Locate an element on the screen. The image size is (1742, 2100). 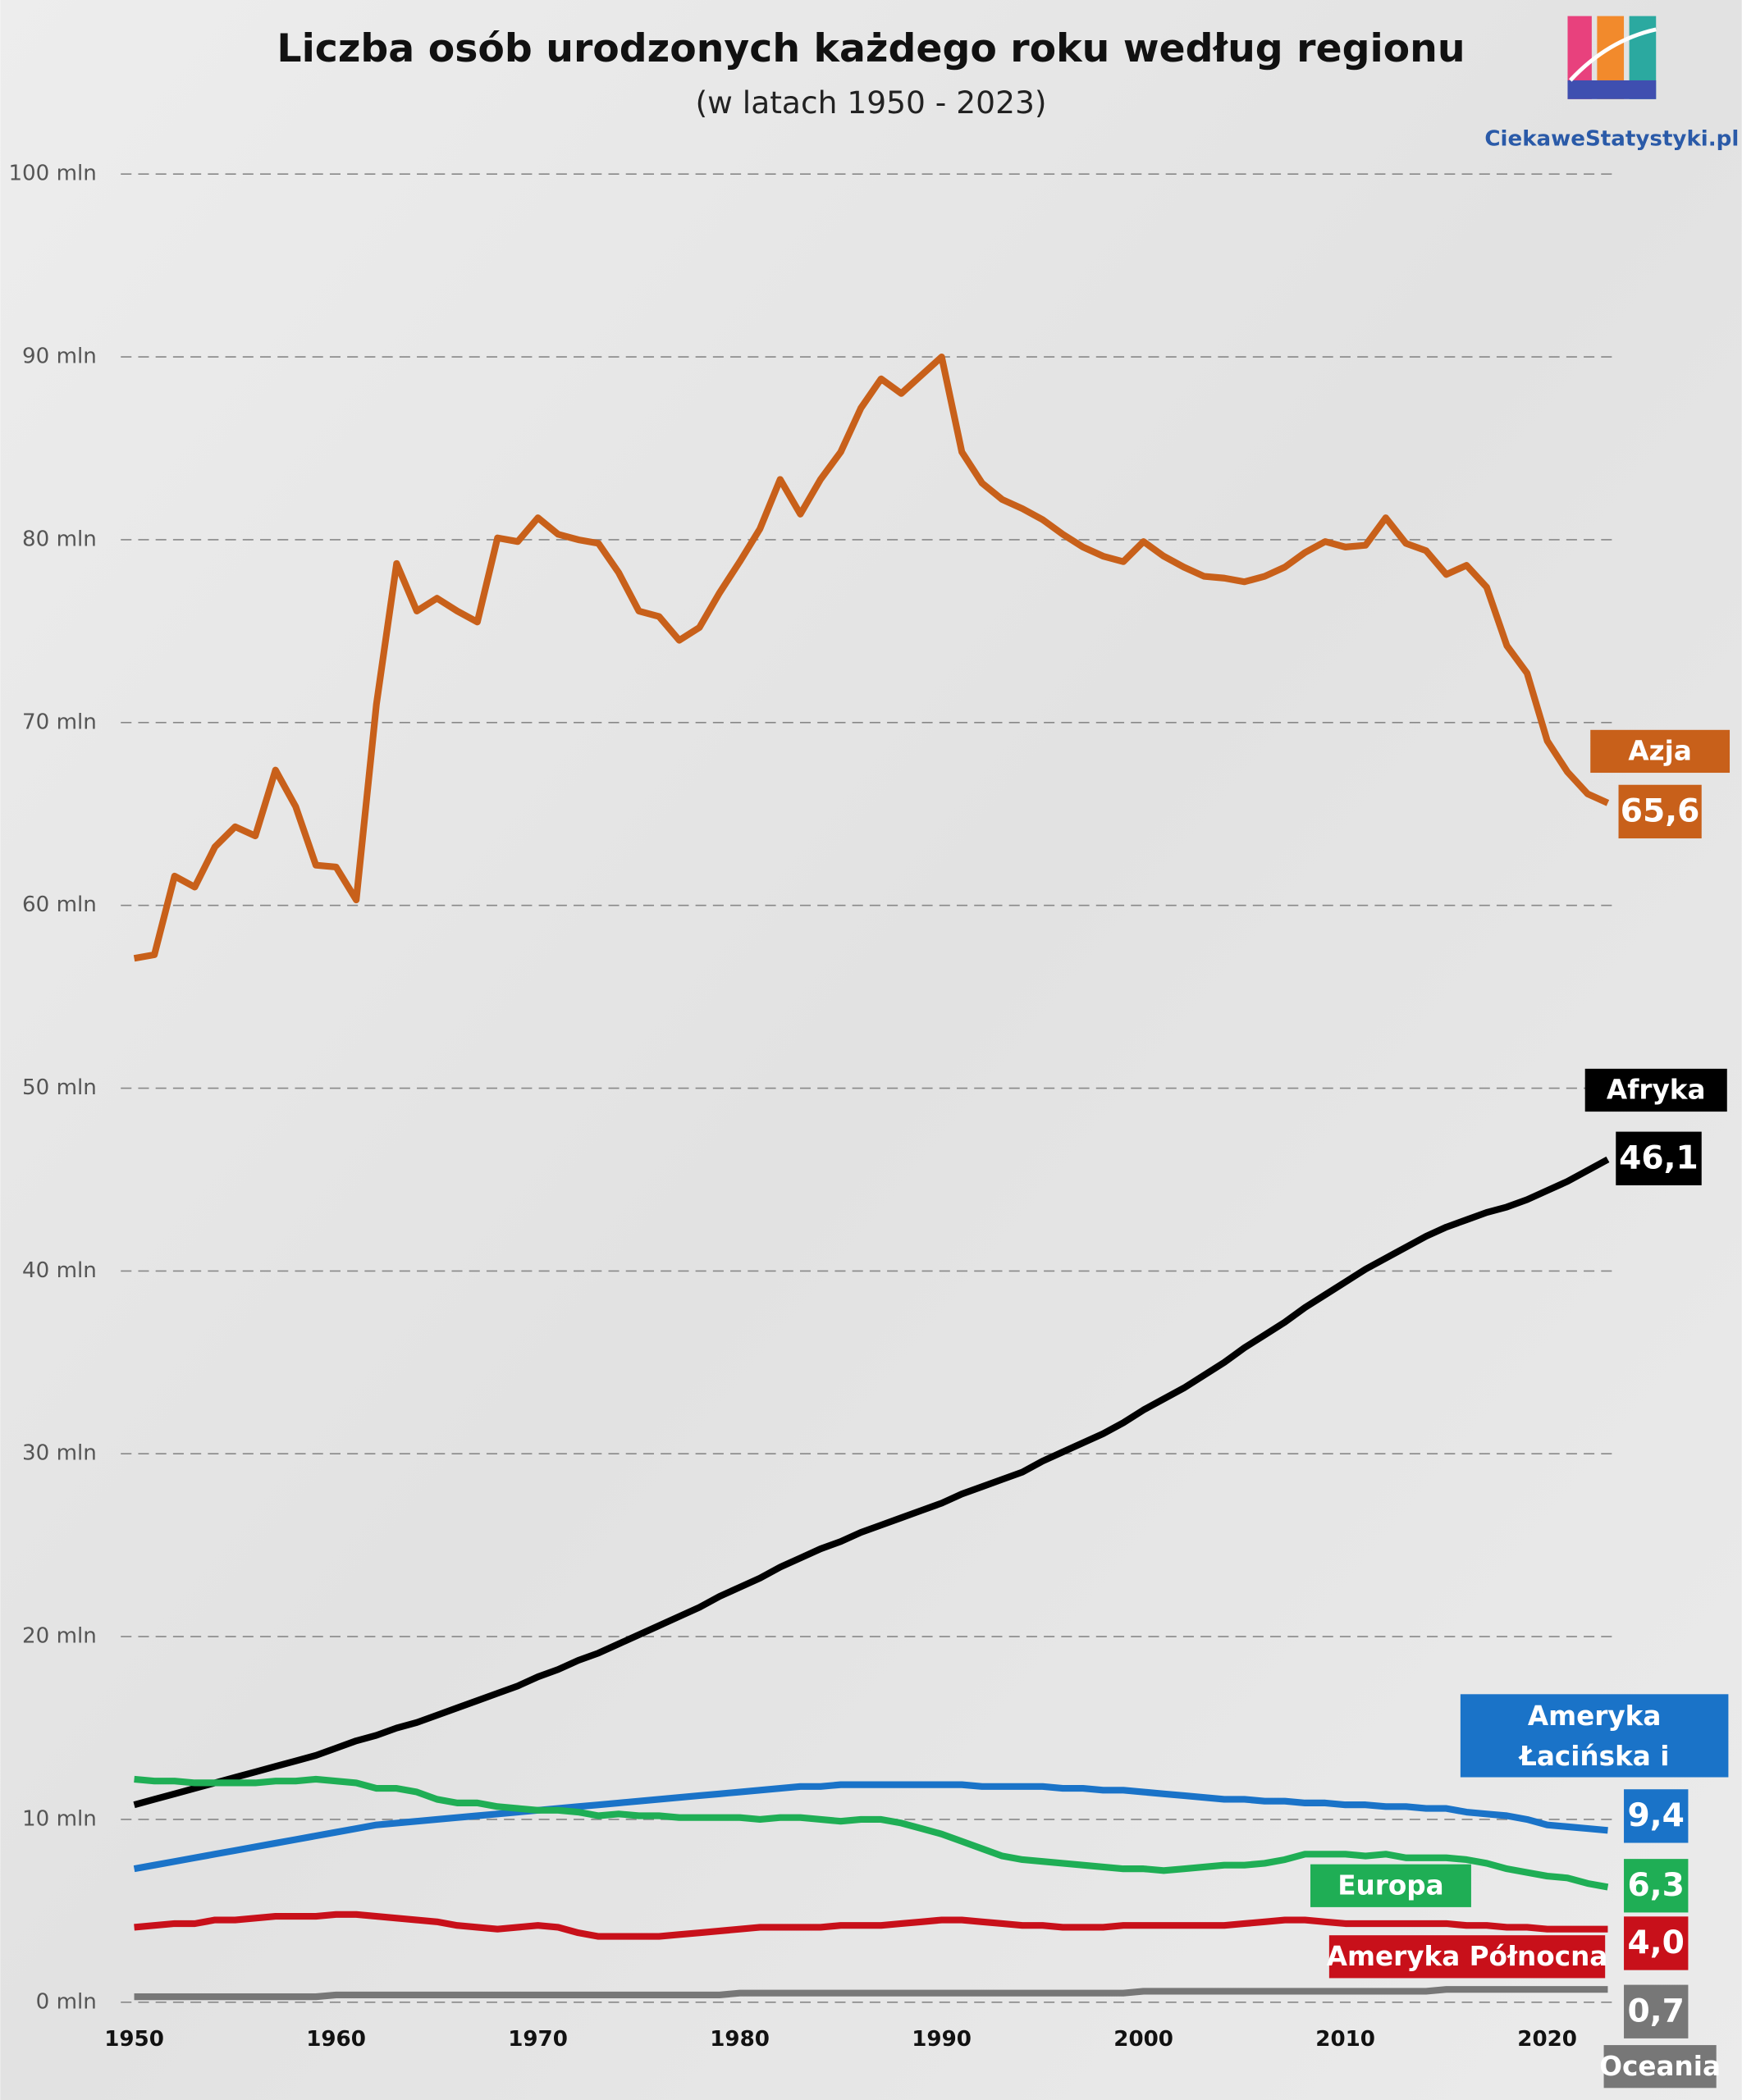
legend-label: Azja is located at coordinates (1659, 751).